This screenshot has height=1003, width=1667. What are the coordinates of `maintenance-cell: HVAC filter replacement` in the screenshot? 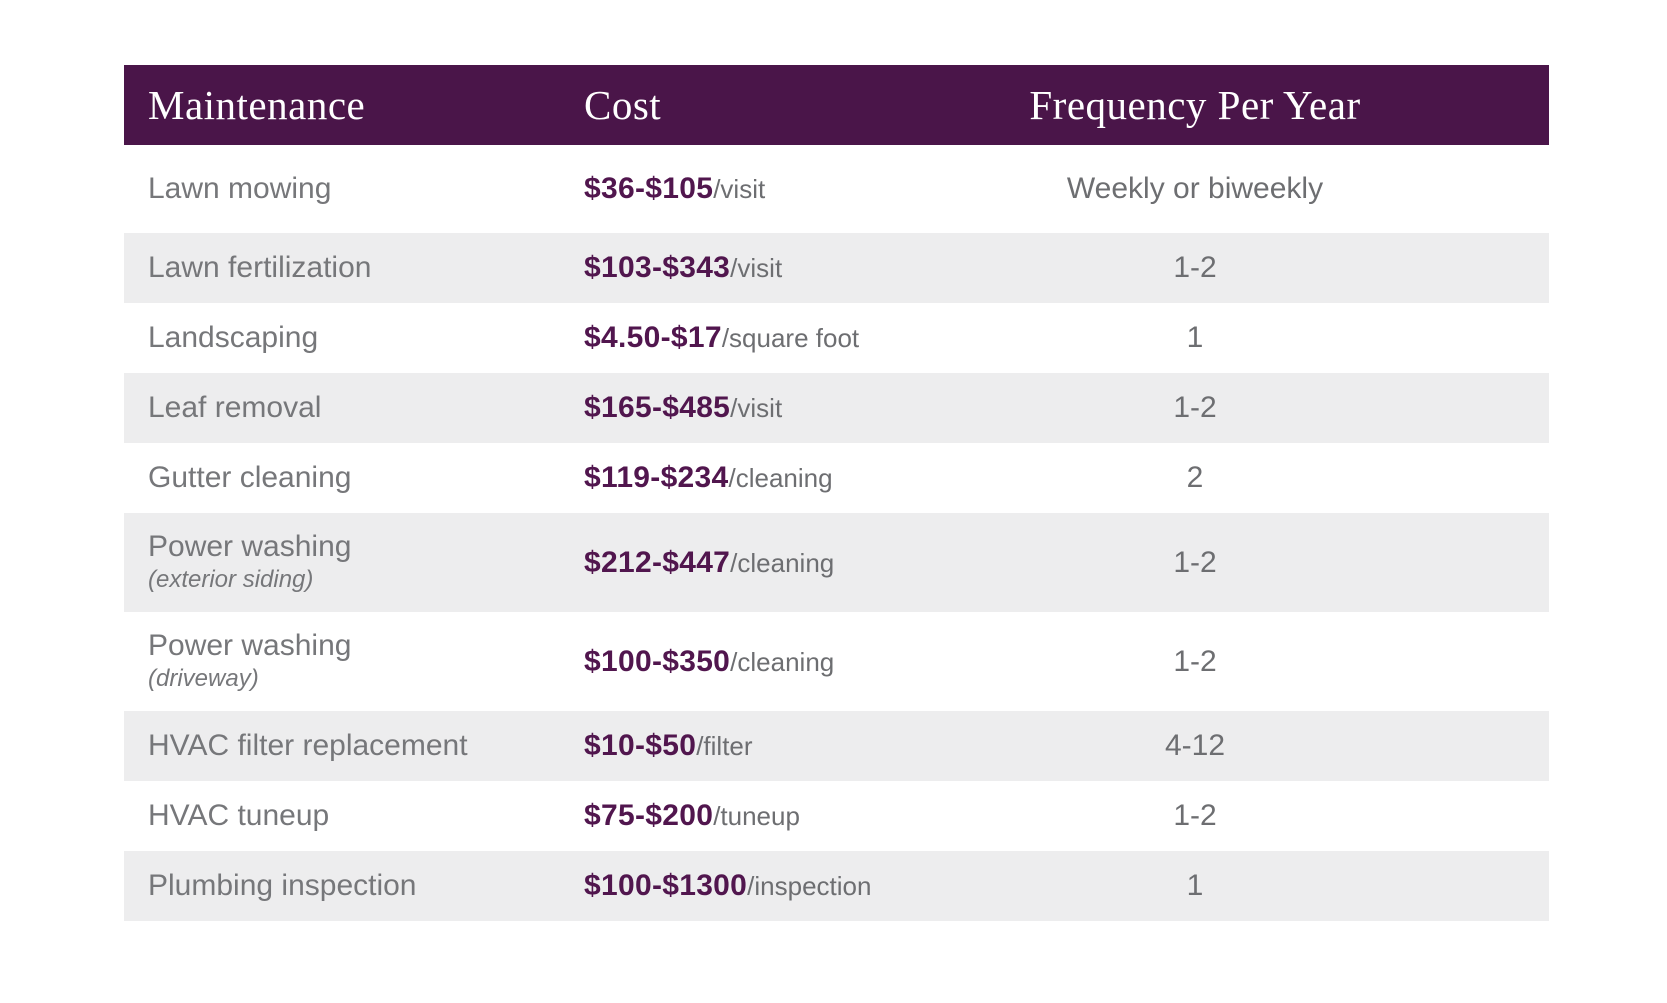 It's located at (344, 746).